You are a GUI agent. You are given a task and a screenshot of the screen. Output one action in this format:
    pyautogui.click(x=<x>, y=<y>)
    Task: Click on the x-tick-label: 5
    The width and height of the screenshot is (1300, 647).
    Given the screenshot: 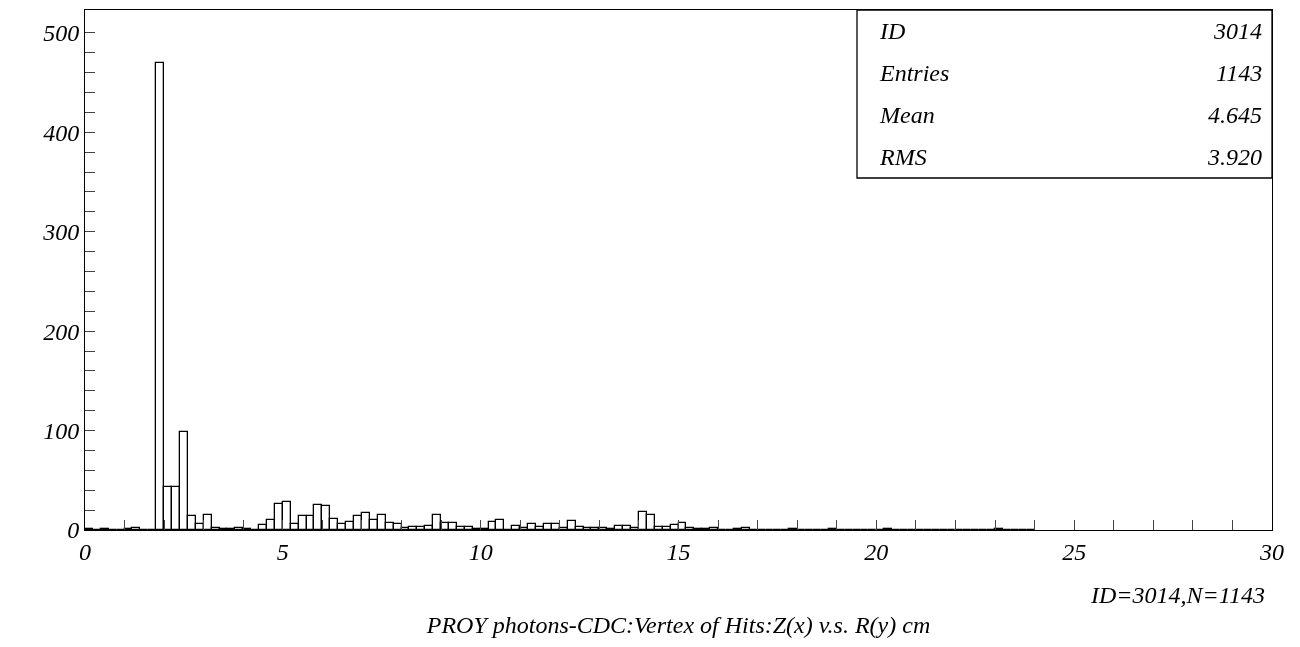 What is the action you would take?
    pyautogui.click(x=282, y=551)
    